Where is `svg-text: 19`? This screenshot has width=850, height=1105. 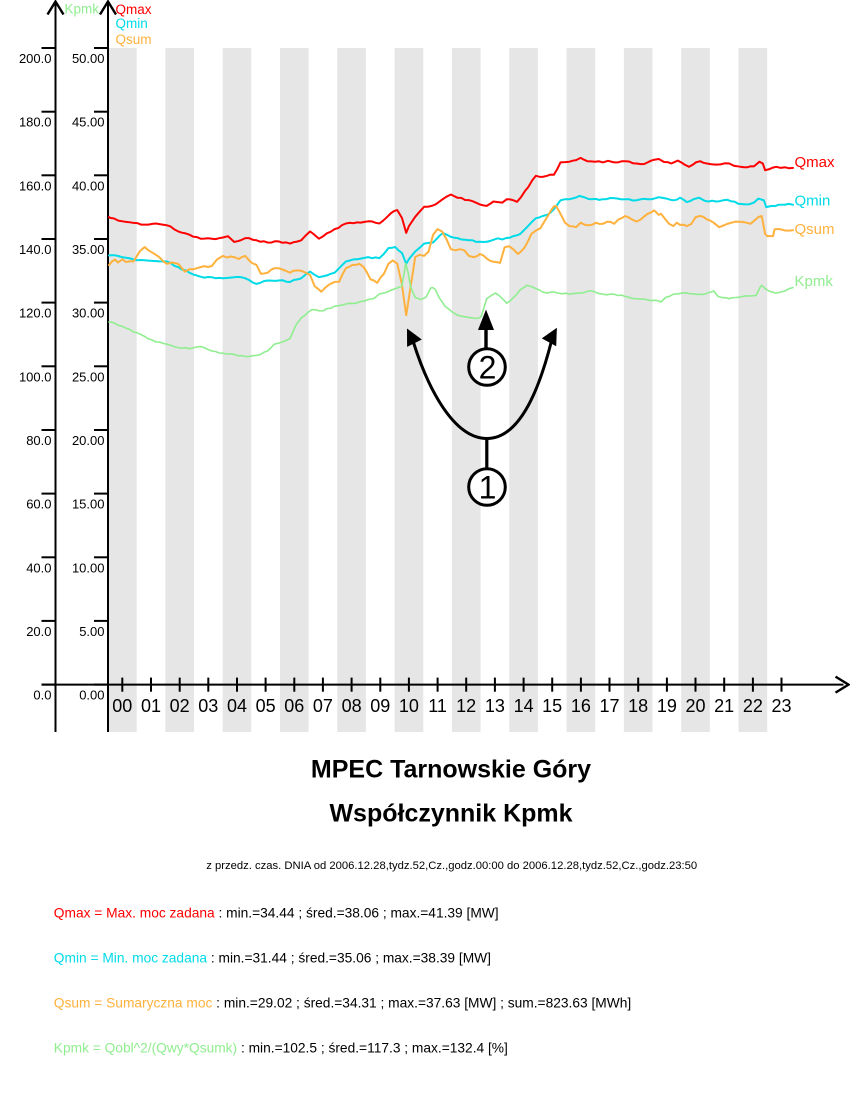 svg-text: 19 is located at coordinates (667, 706).